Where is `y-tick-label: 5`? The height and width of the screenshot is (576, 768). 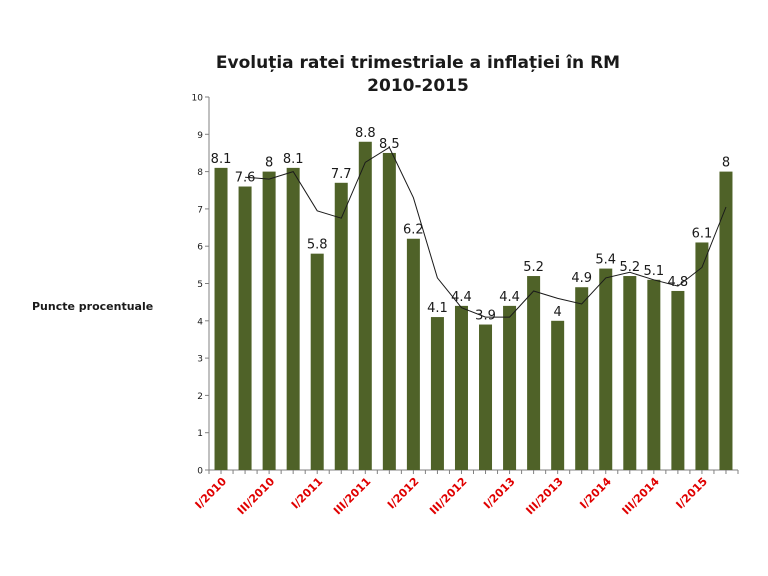
y-tick-label: 5 is located at coordinates (200, 285).